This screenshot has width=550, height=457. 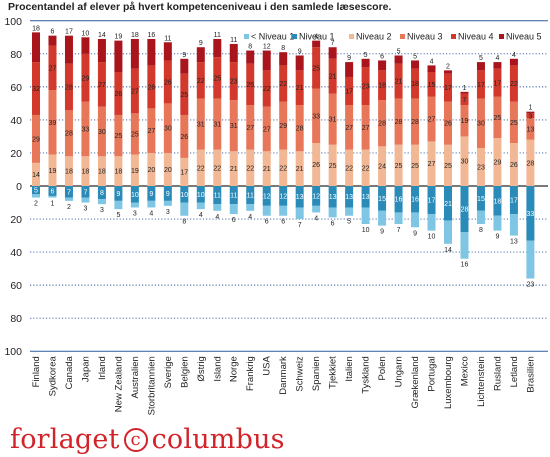 I want to click on x-label-norge: Norge, so click(x=234, y=369).